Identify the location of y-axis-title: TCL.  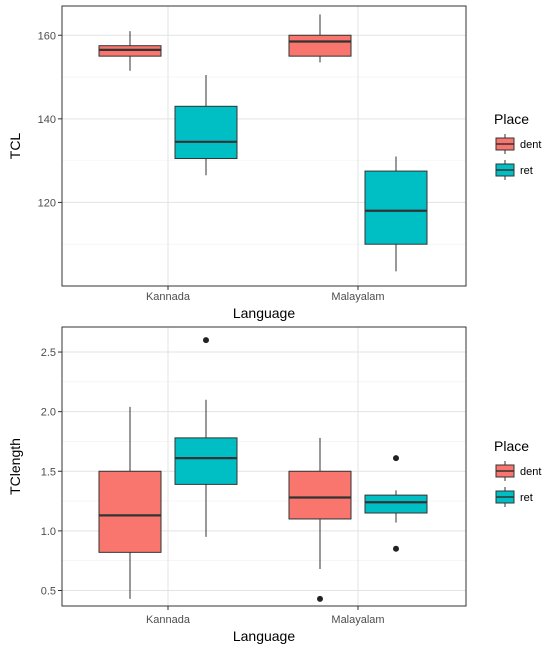
(15, 146).